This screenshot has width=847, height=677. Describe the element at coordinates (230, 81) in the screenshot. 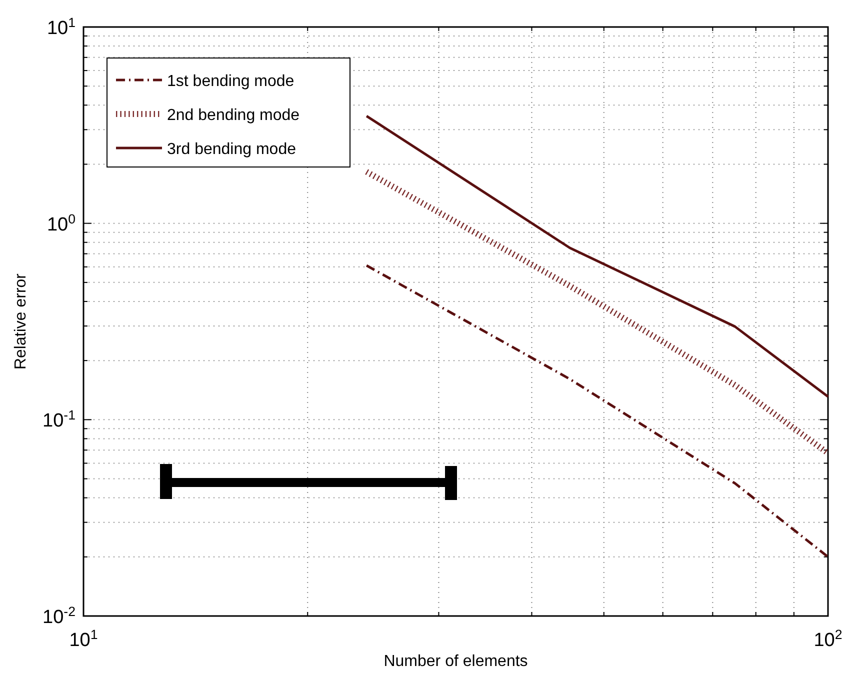

I see `legend-label: 1st bending mode` at that location.